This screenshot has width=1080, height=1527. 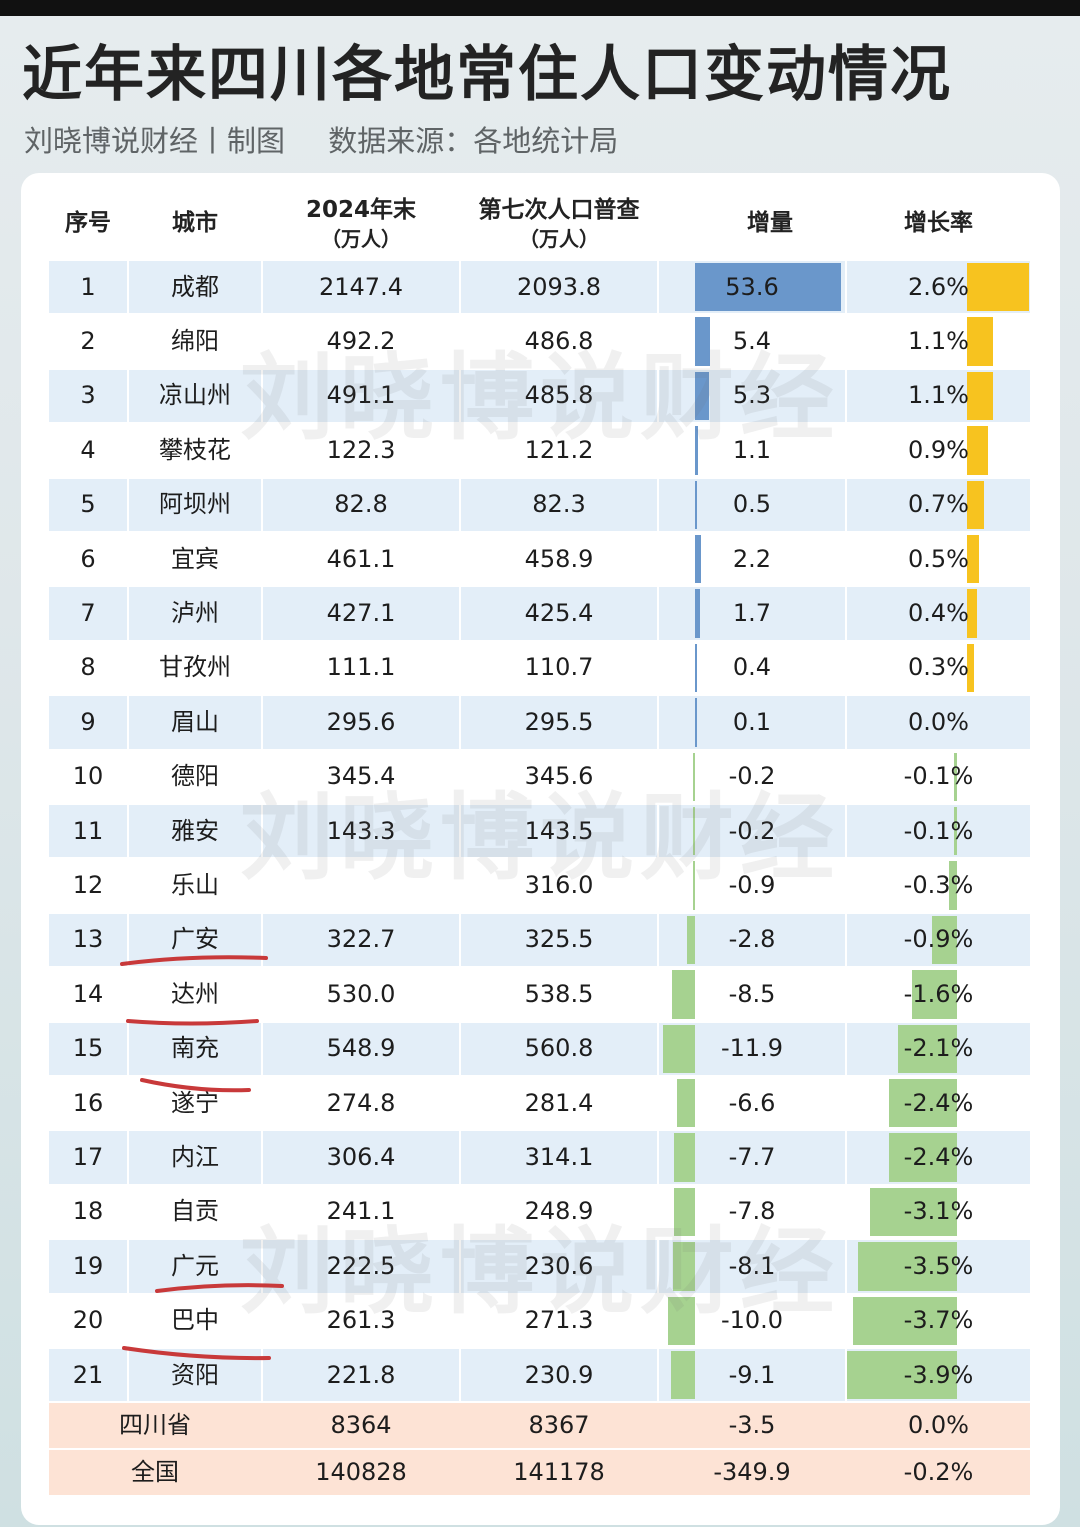 I want to click on growth-rate-text: 0.0%, so click(x=938, y=721).